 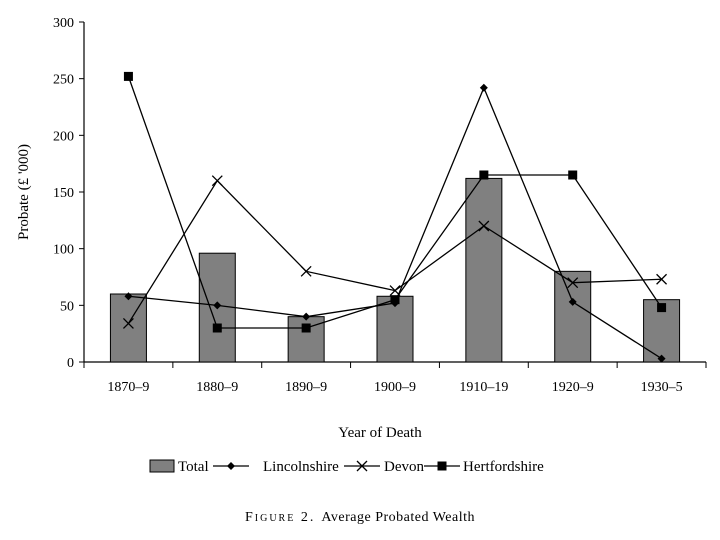 I want to click on x-tick-label: 1930–5, so click(x=662, y=387).